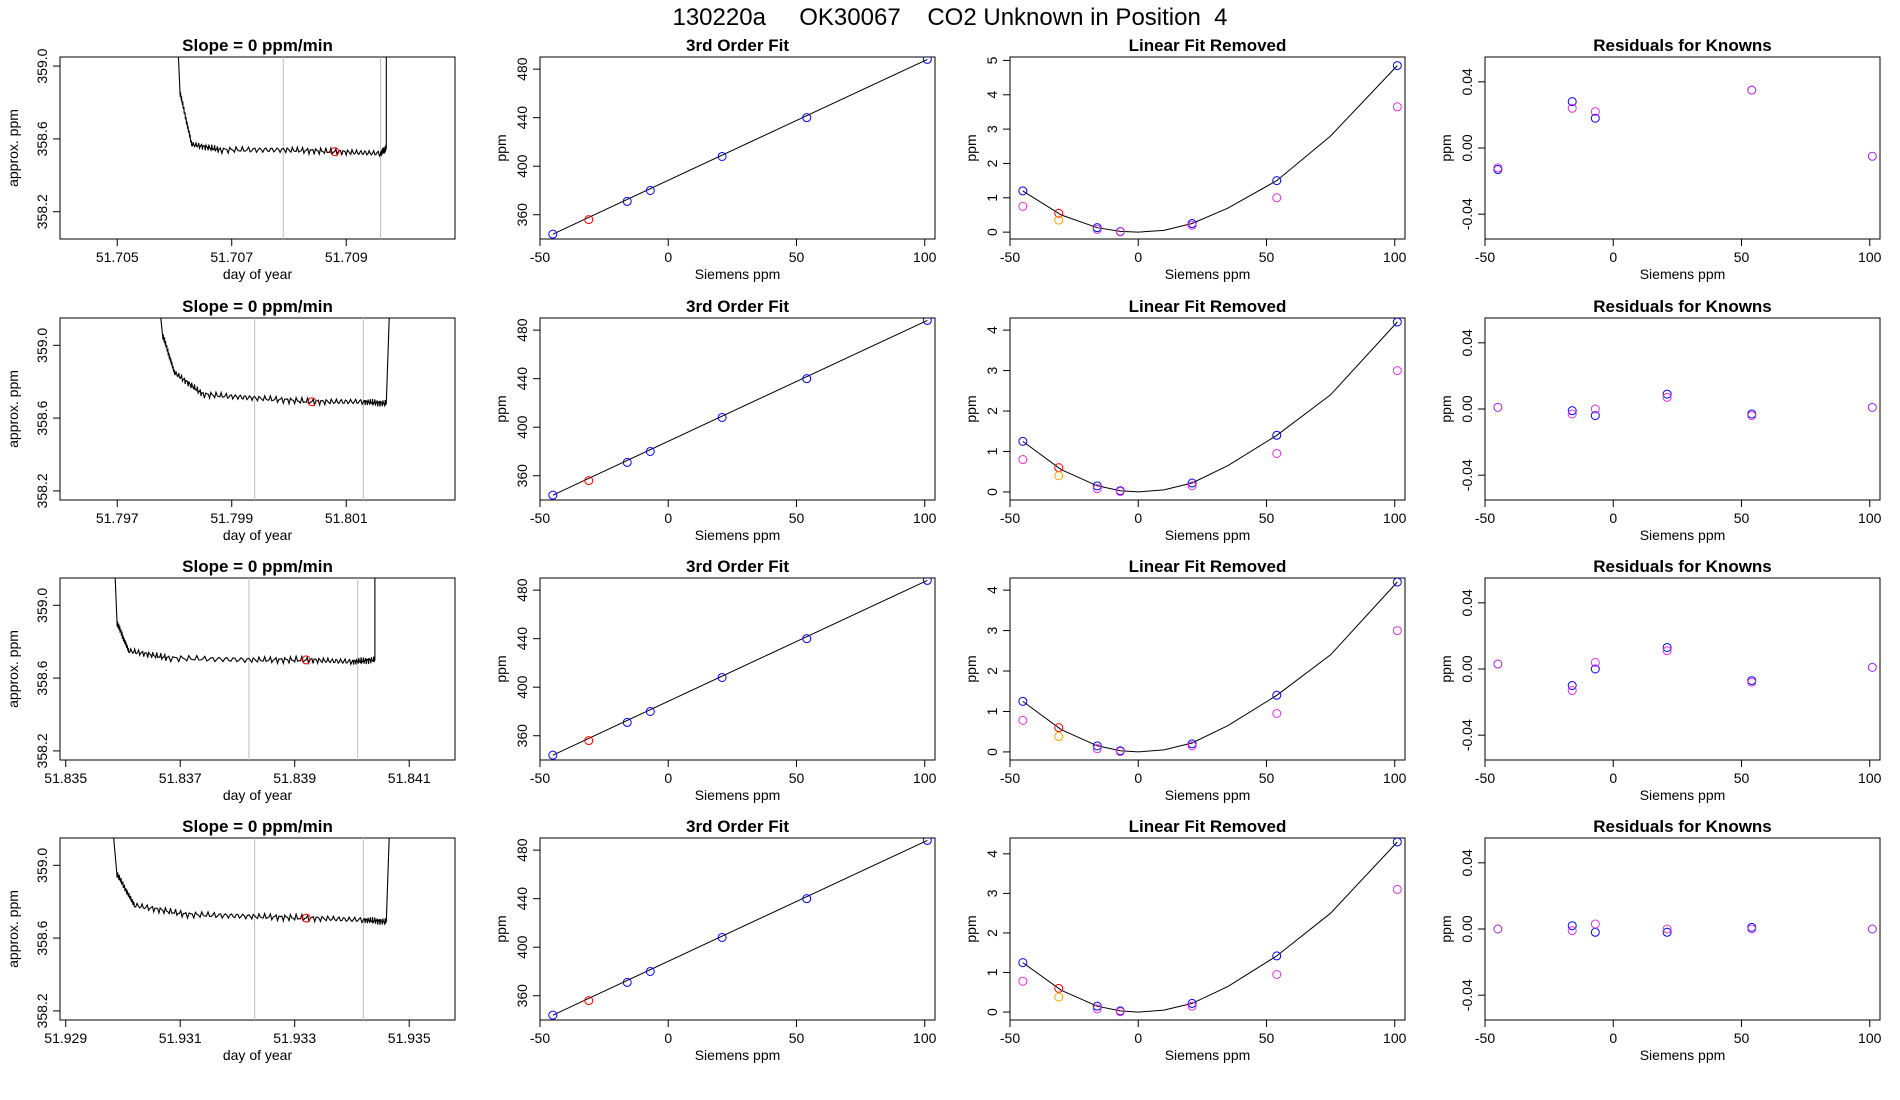  Describe the element at coordinates (409, 778) in the screenshot. I see `x-tick-label: 51.841` at that location.